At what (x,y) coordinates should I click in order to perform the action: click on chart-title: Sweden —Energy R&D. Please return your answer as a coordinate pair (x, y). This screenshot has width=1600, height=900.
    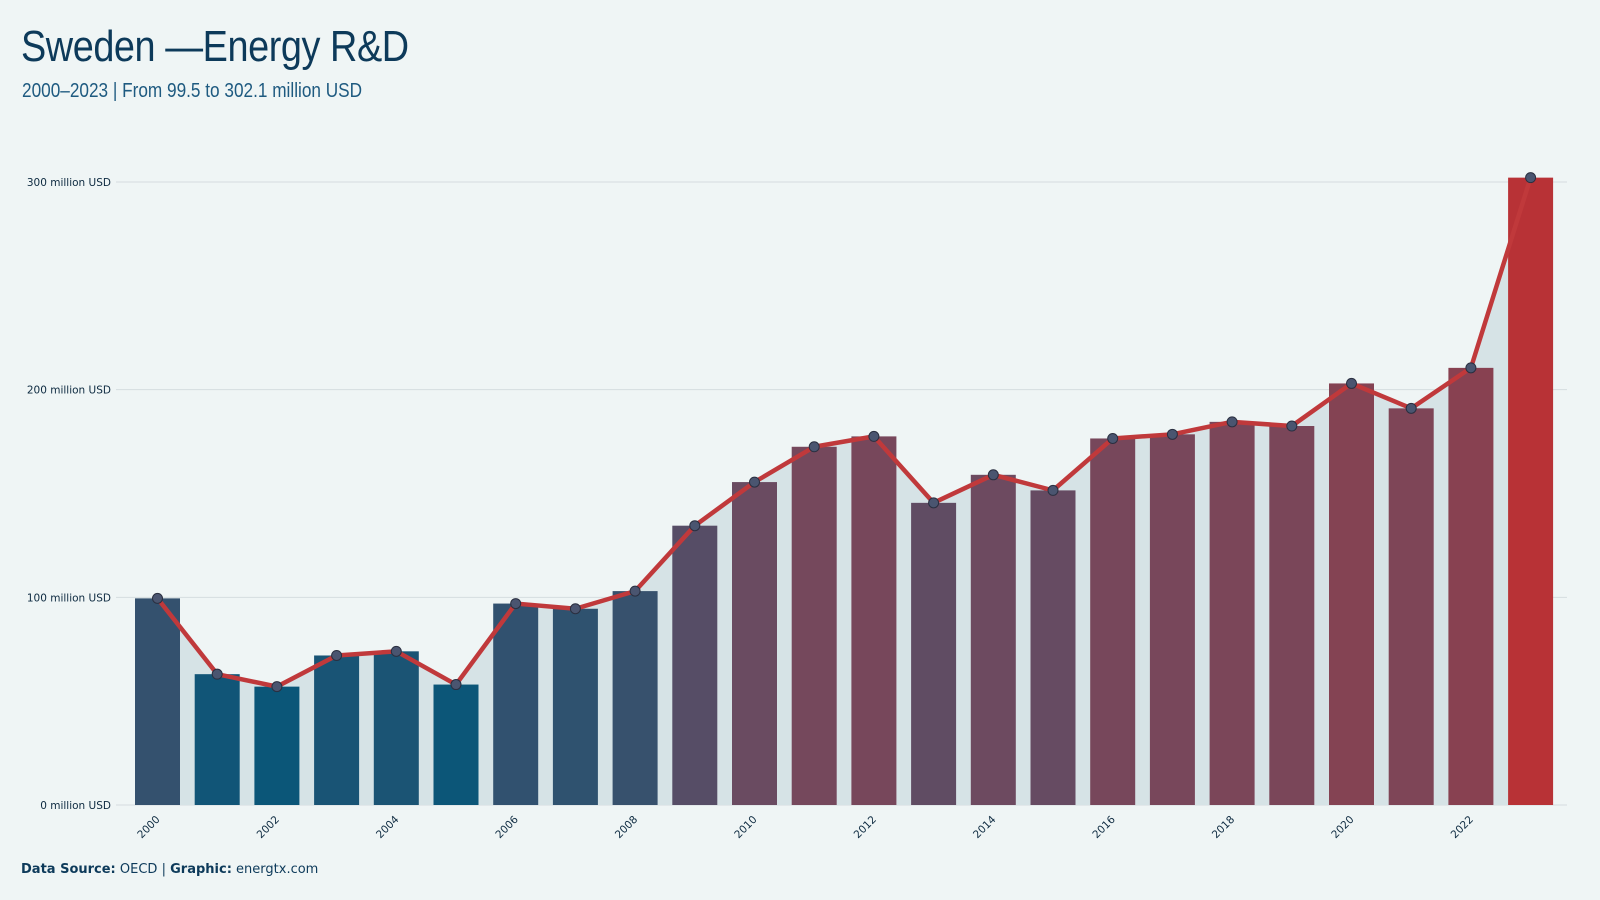
    Looking at the image, I should click on (215, 46).